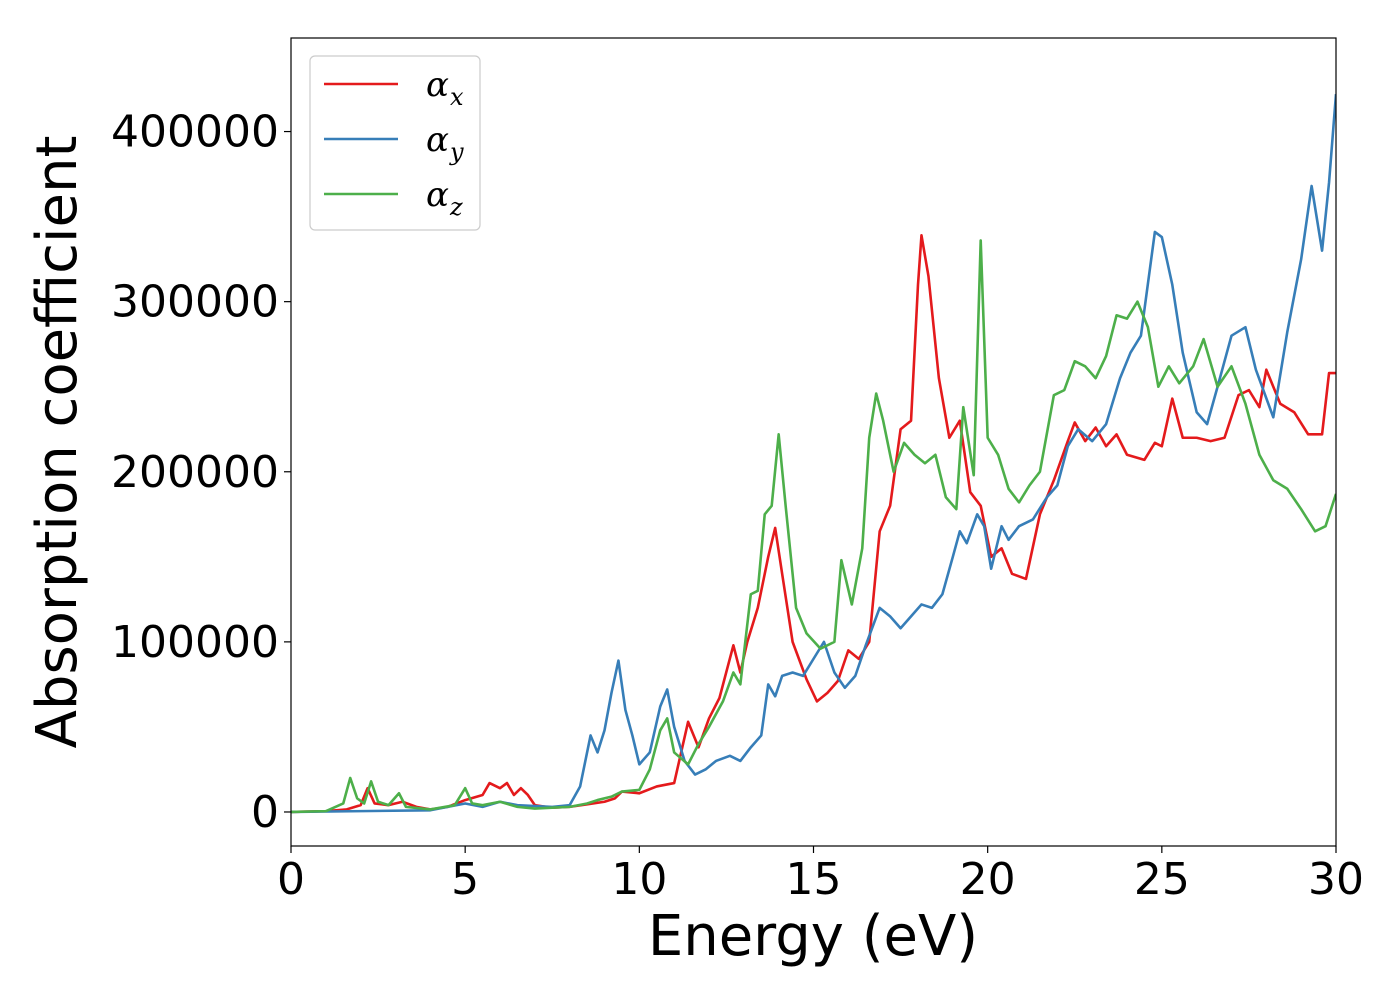  Describe the element at coordinates (639, 879) in the screenshot. I see `x-tick-label: 10` at that location.